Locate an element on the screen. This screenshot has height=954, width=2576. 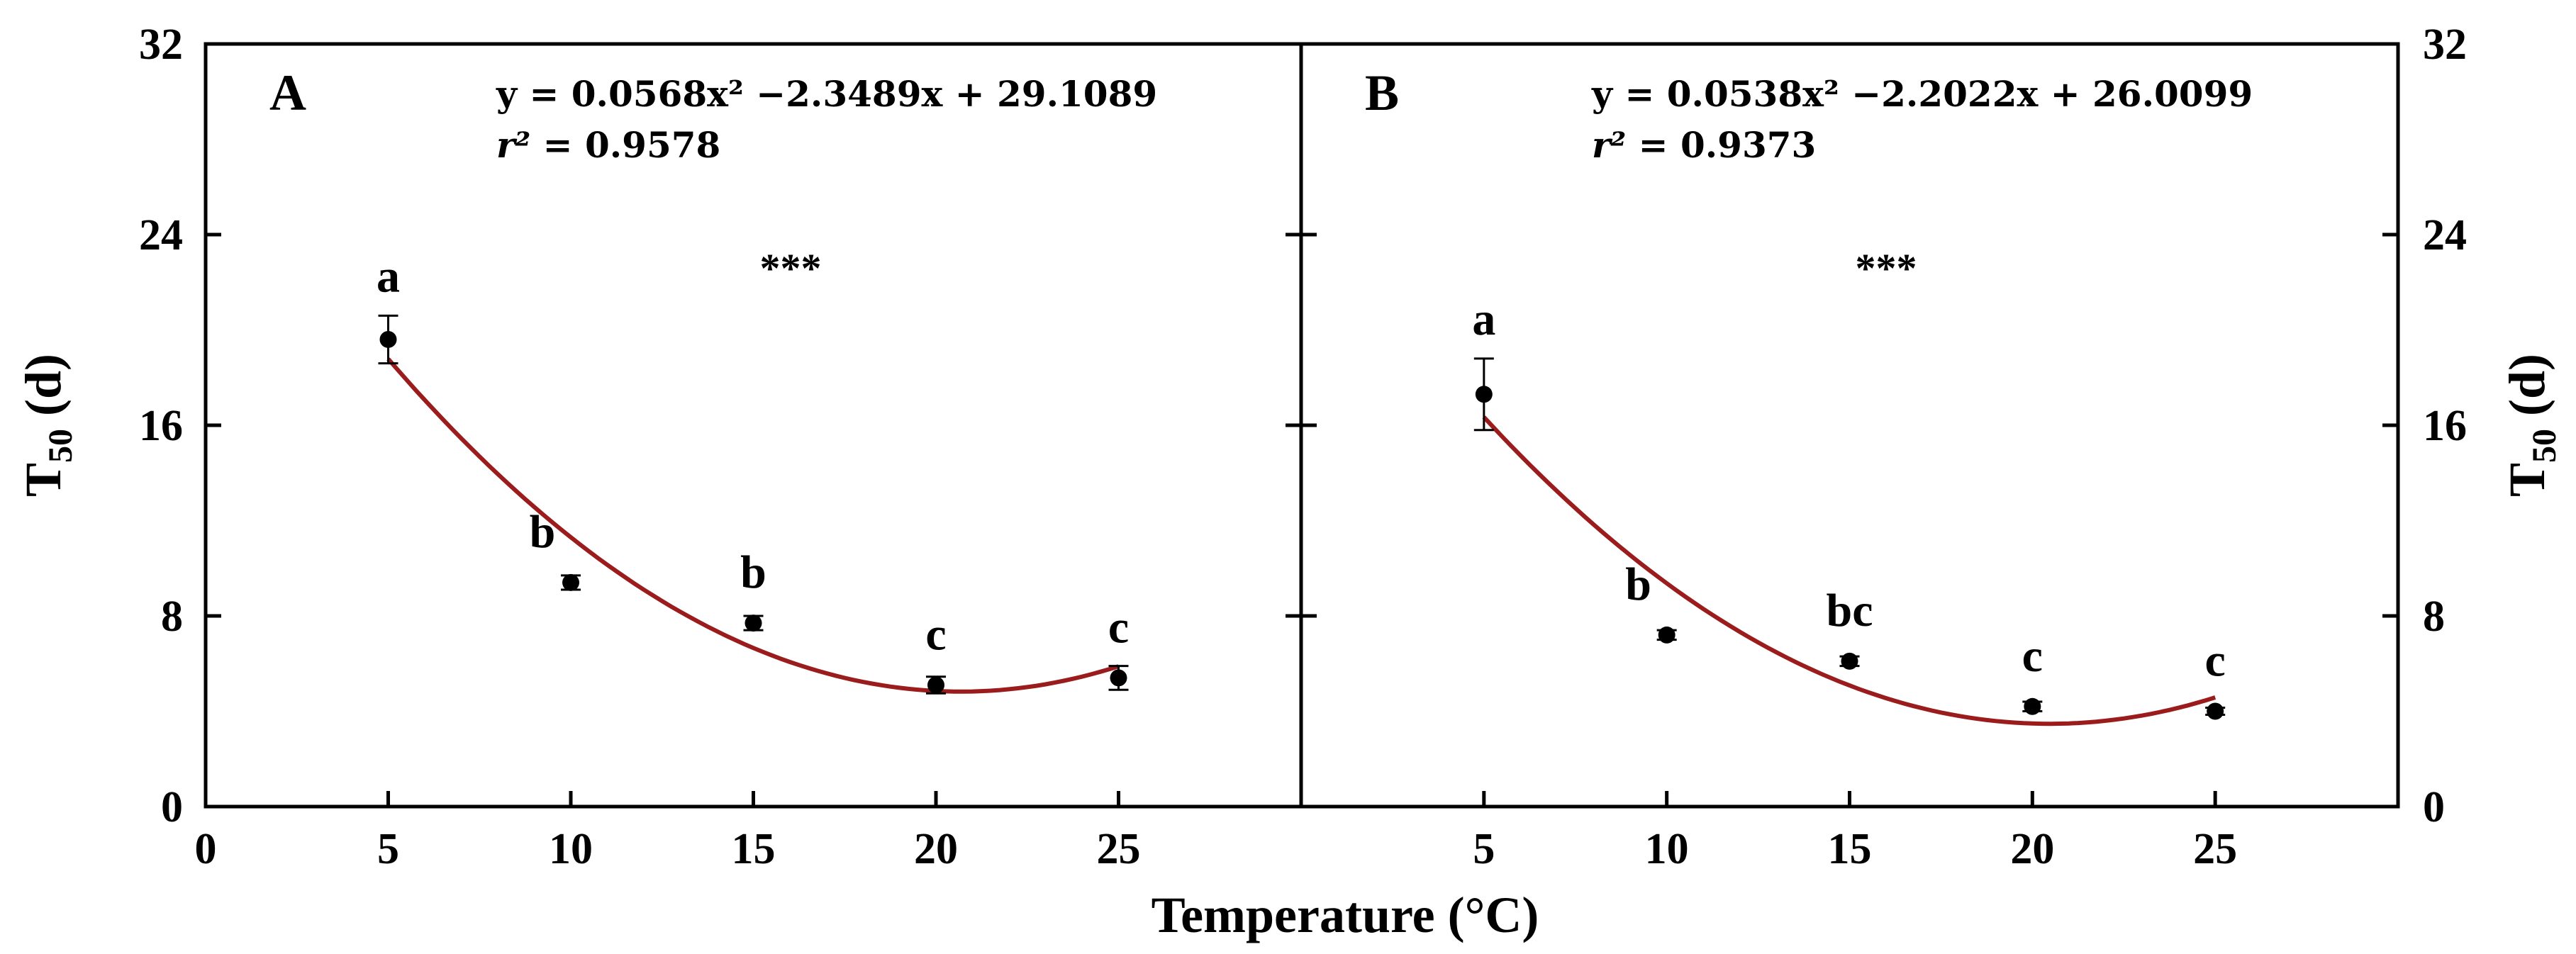
y-tick-label-right: 8 is located at coordinates (2434, 617).